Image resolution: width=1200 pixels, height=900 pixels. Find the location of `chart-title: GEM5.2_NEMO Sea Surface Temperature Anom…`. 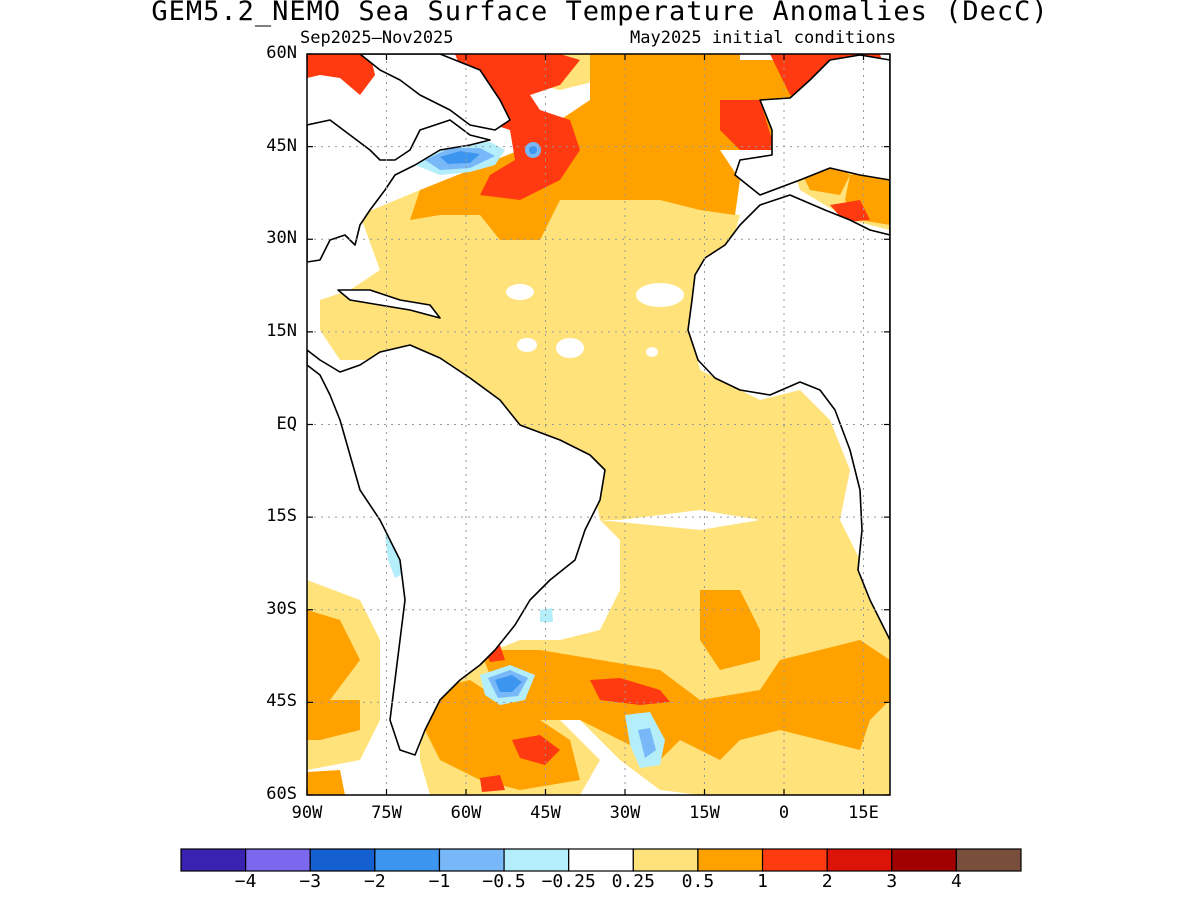

chart-title: GEM5.2_NEMO Sea Surface Temperature Anom… is located at coordinates (600, 13).